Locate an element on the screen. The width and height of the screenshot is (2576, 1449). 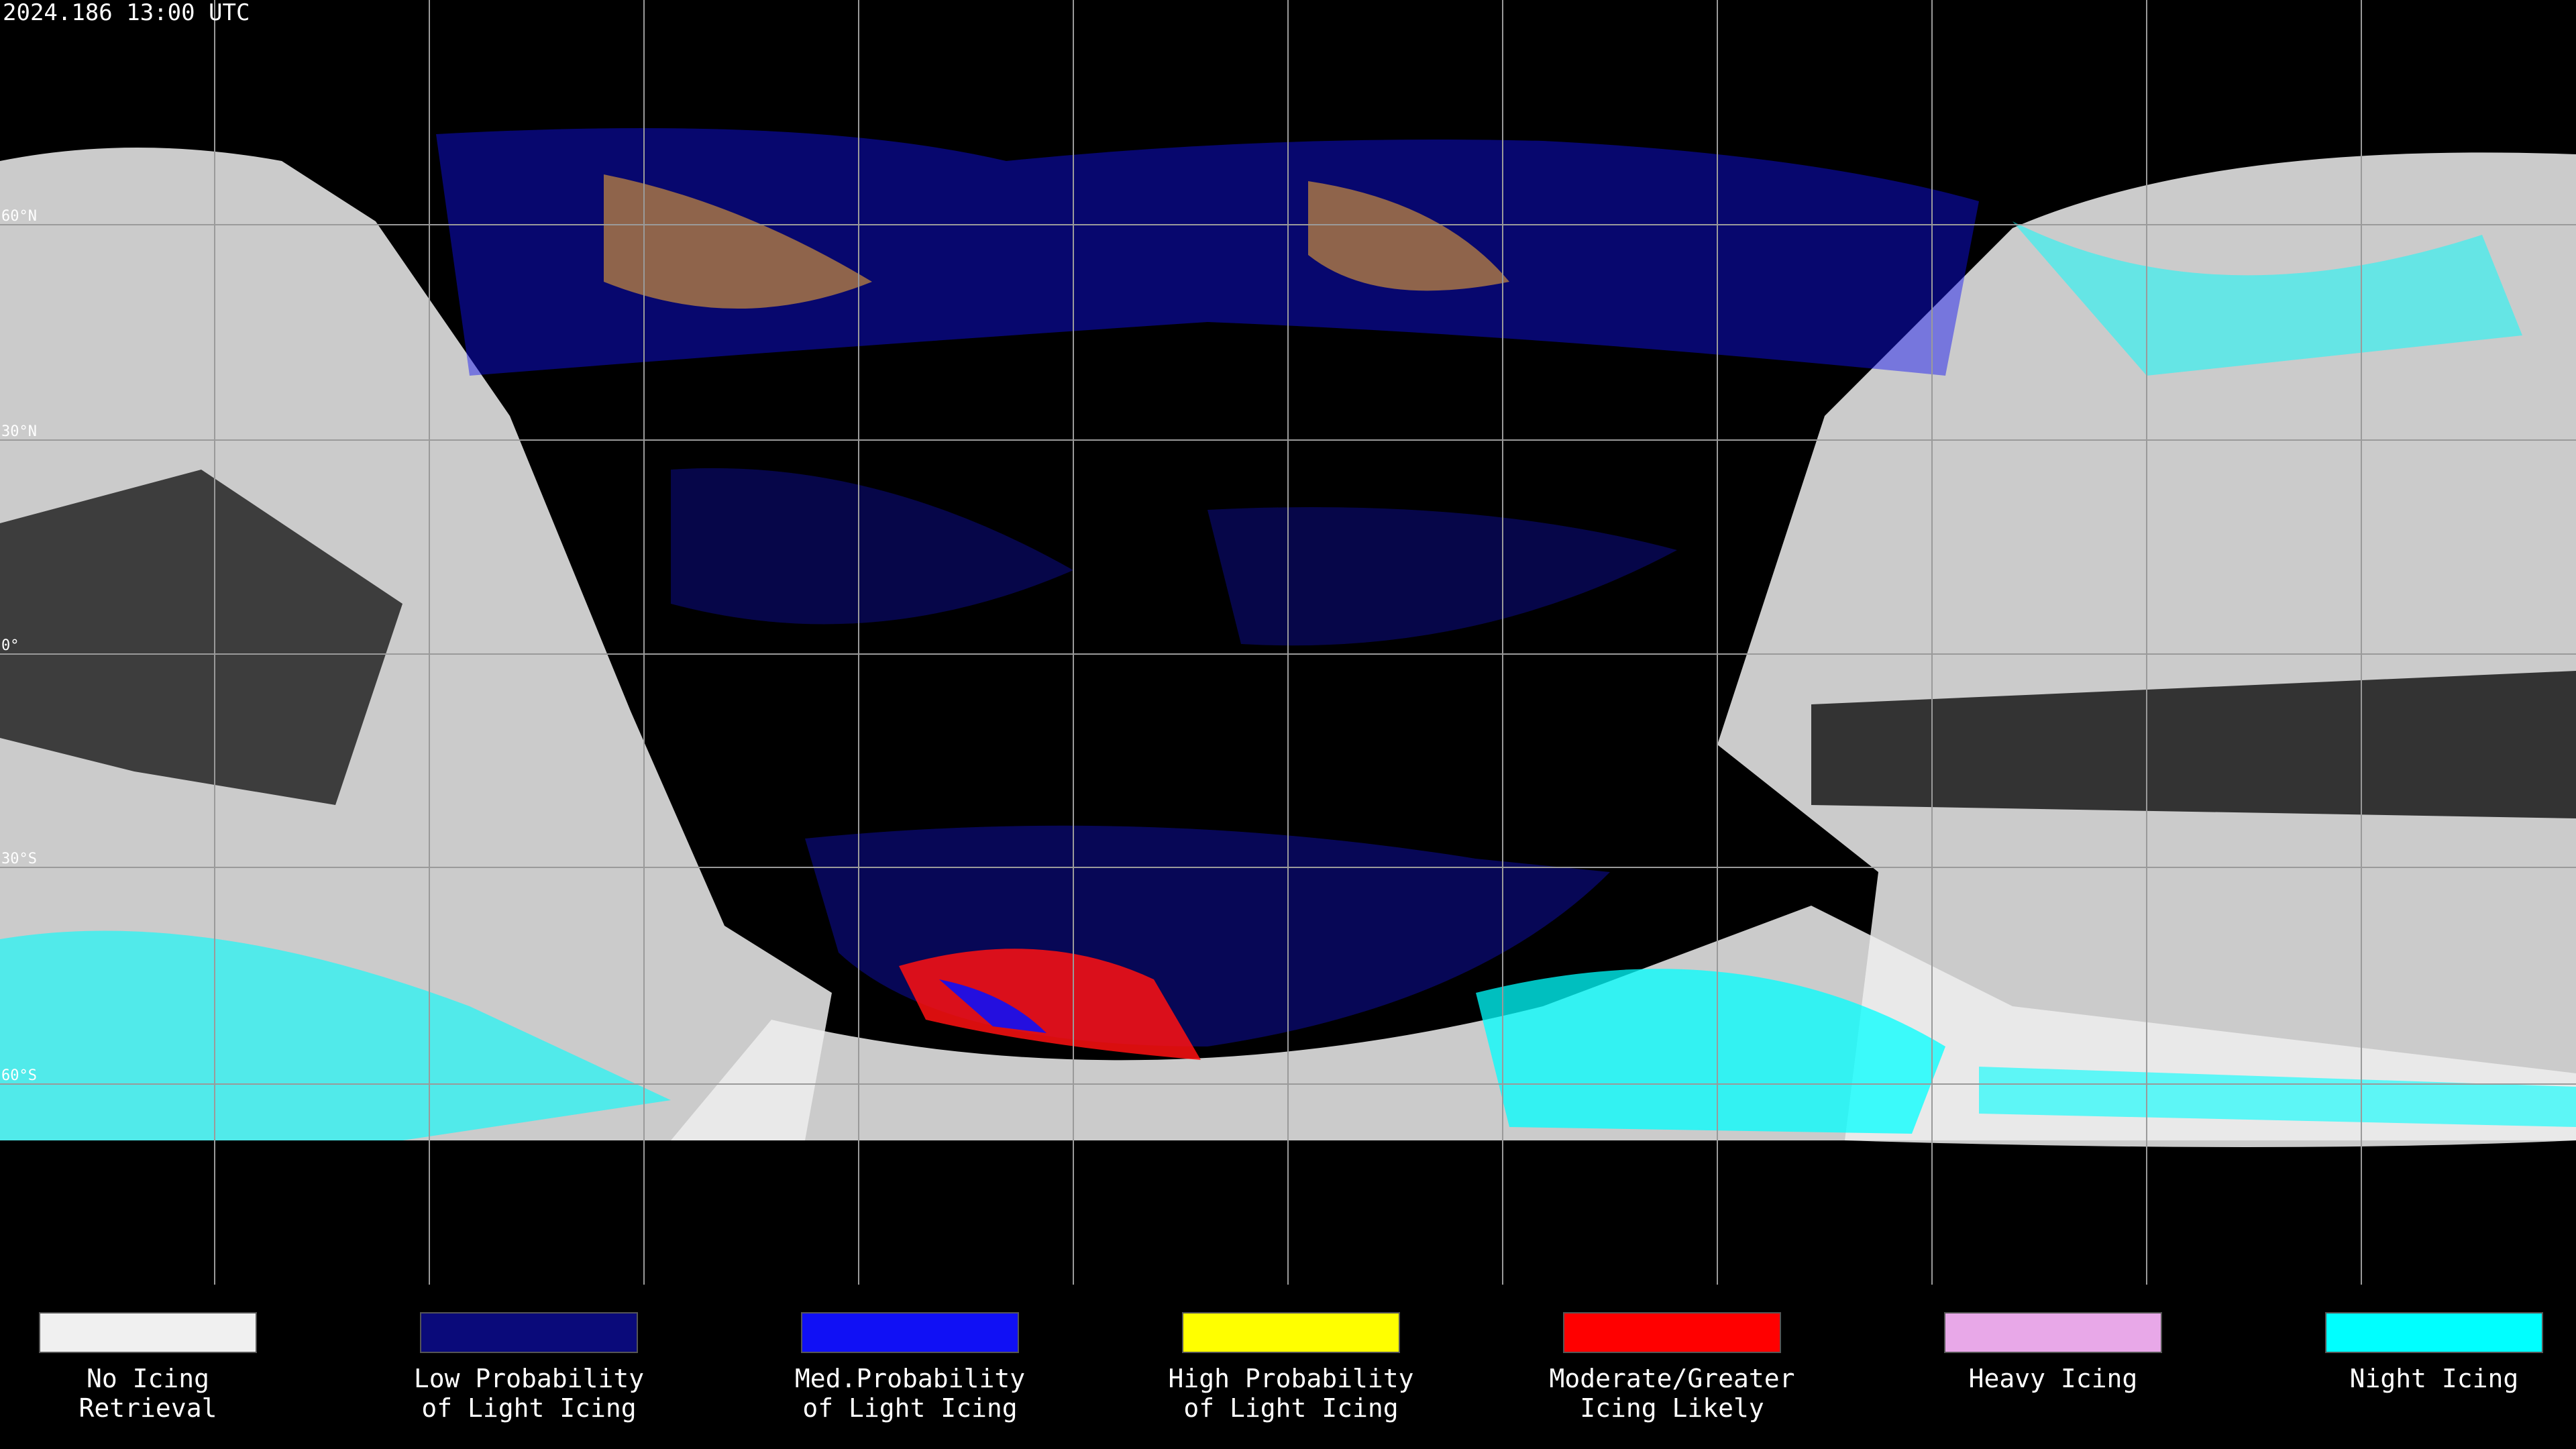
latitude-label: 30°N is located at coordinates (19, 431).